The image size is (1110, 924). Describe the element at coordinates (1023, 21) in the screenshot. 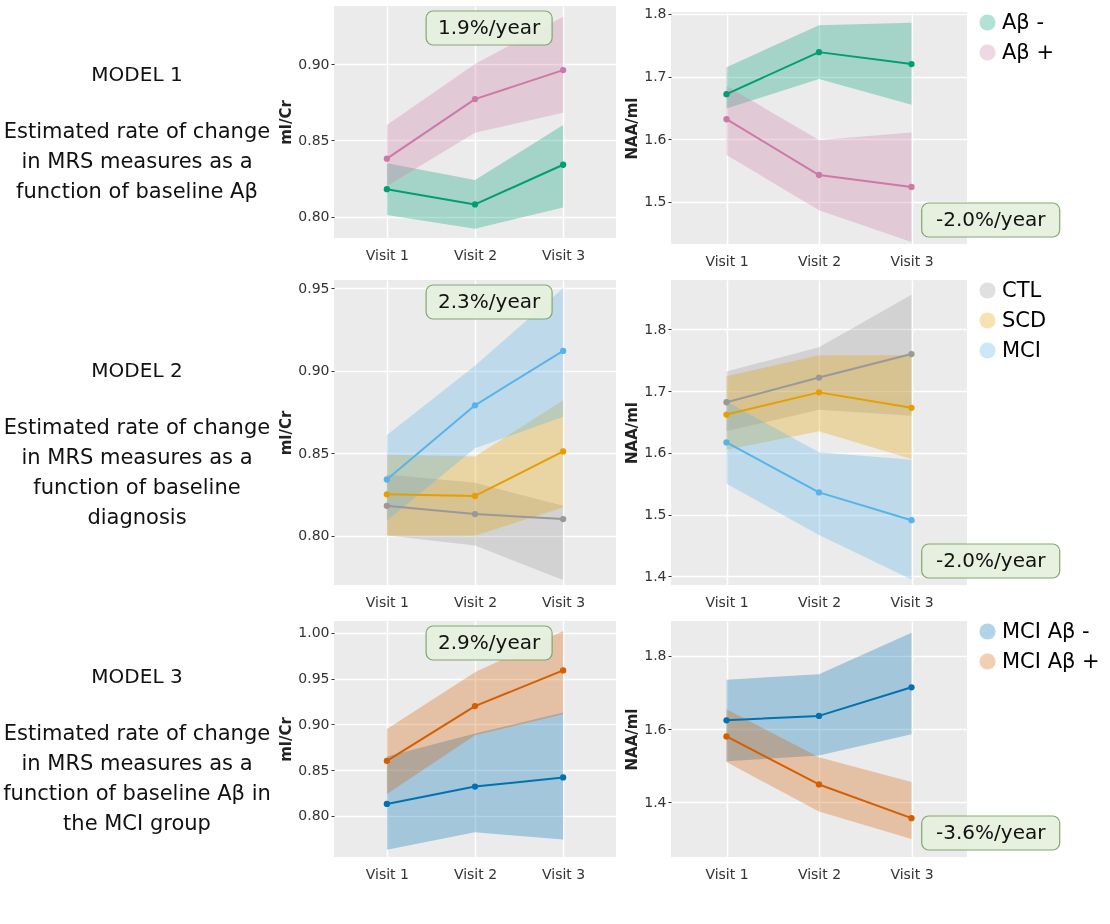

I see `legend-label: Aβ -` at that location.